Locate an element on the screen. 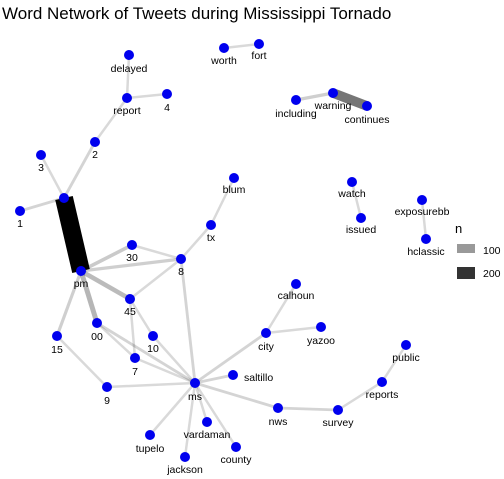  node-label-yazoo: yazoo is located at coordinates (321, 341).